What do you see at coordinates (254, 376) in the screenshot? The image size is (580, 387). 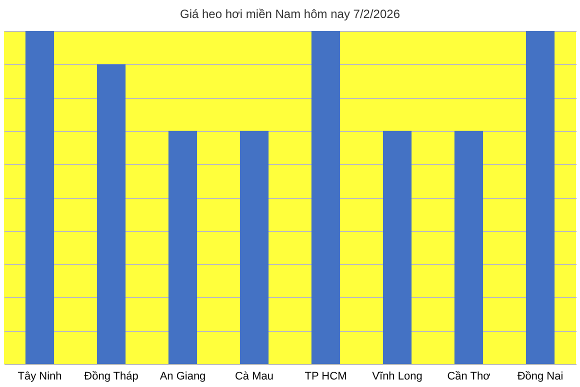 I see `x-tick-label: Cà Mau` at bounding box center [254, 376].